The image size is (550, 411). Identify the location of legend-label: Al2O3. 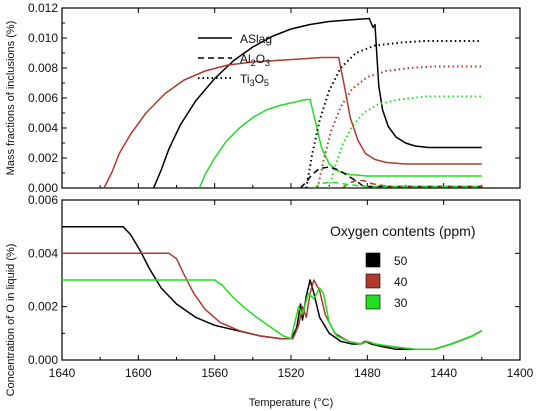
(255, 60).